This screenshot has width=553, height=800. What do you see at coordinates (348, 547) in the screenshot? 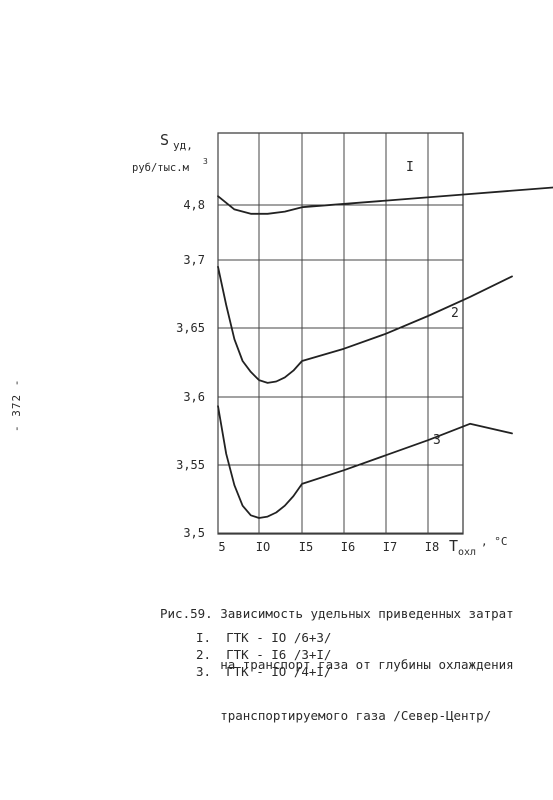
I see `x-tick-label: I6` at bounding box center [348, 547].